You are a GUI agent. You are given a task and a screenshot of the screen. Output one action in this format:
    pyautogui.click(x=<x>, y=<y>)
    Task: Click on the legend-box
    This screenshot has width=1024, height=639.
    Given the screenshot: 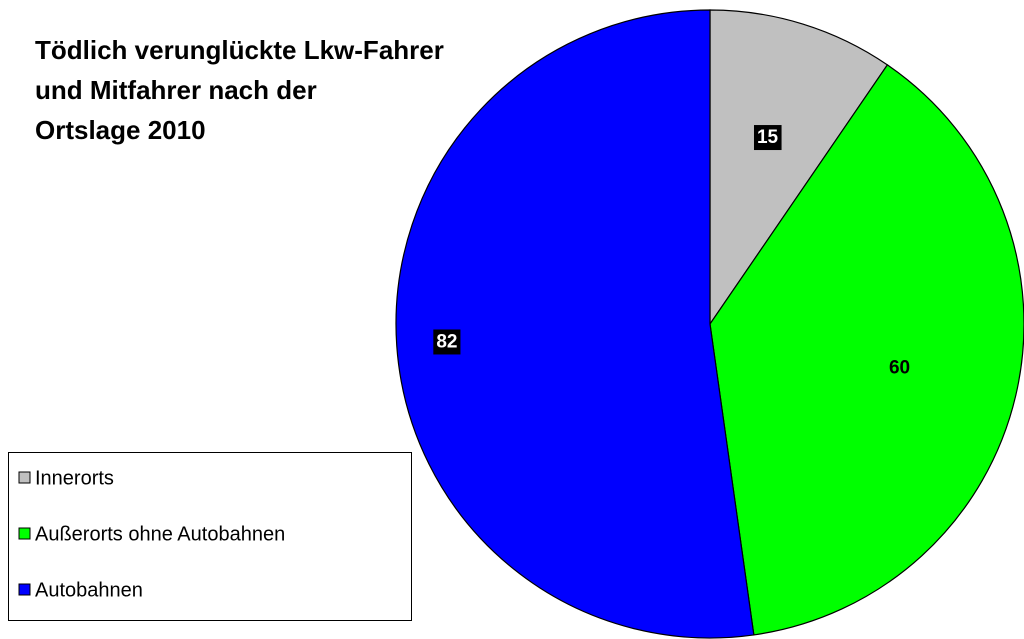 What is the action you would take?
    pyautogui.click(x=210, y=536)
    